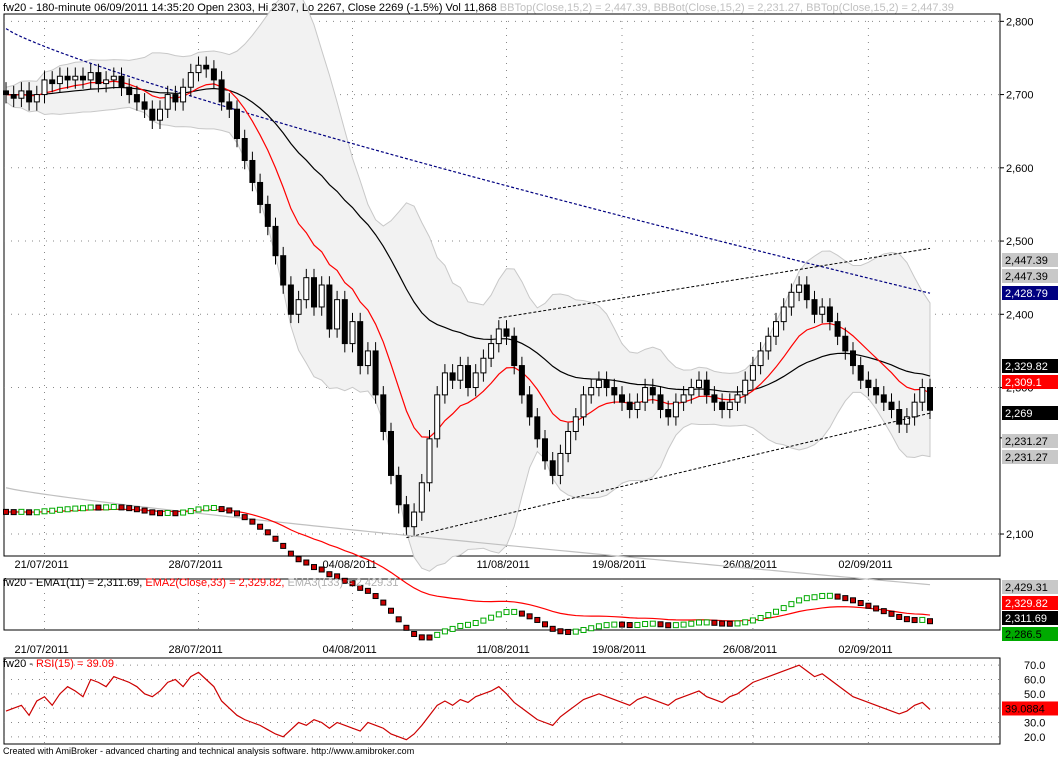 This screenshot has width=1061, height=762. I want to click on date-label: 11/08/2011, so click(503, 650).